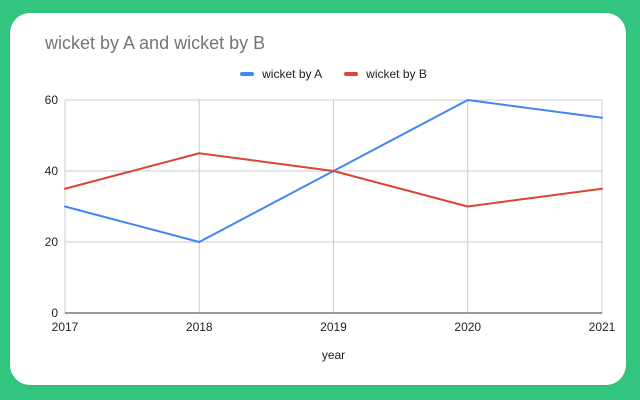  Describe the element at coordinates (602, 327) in the screenshot. I see `x-tick-label: 2021` at that location.